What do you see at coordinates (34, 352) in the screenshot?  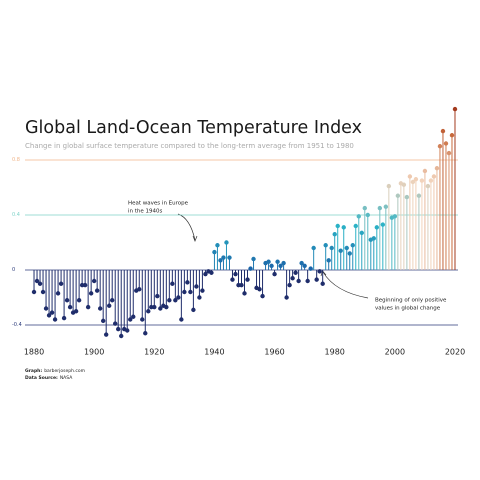 I see `x-tick-label: 1880` at bounding box center [34, 352].